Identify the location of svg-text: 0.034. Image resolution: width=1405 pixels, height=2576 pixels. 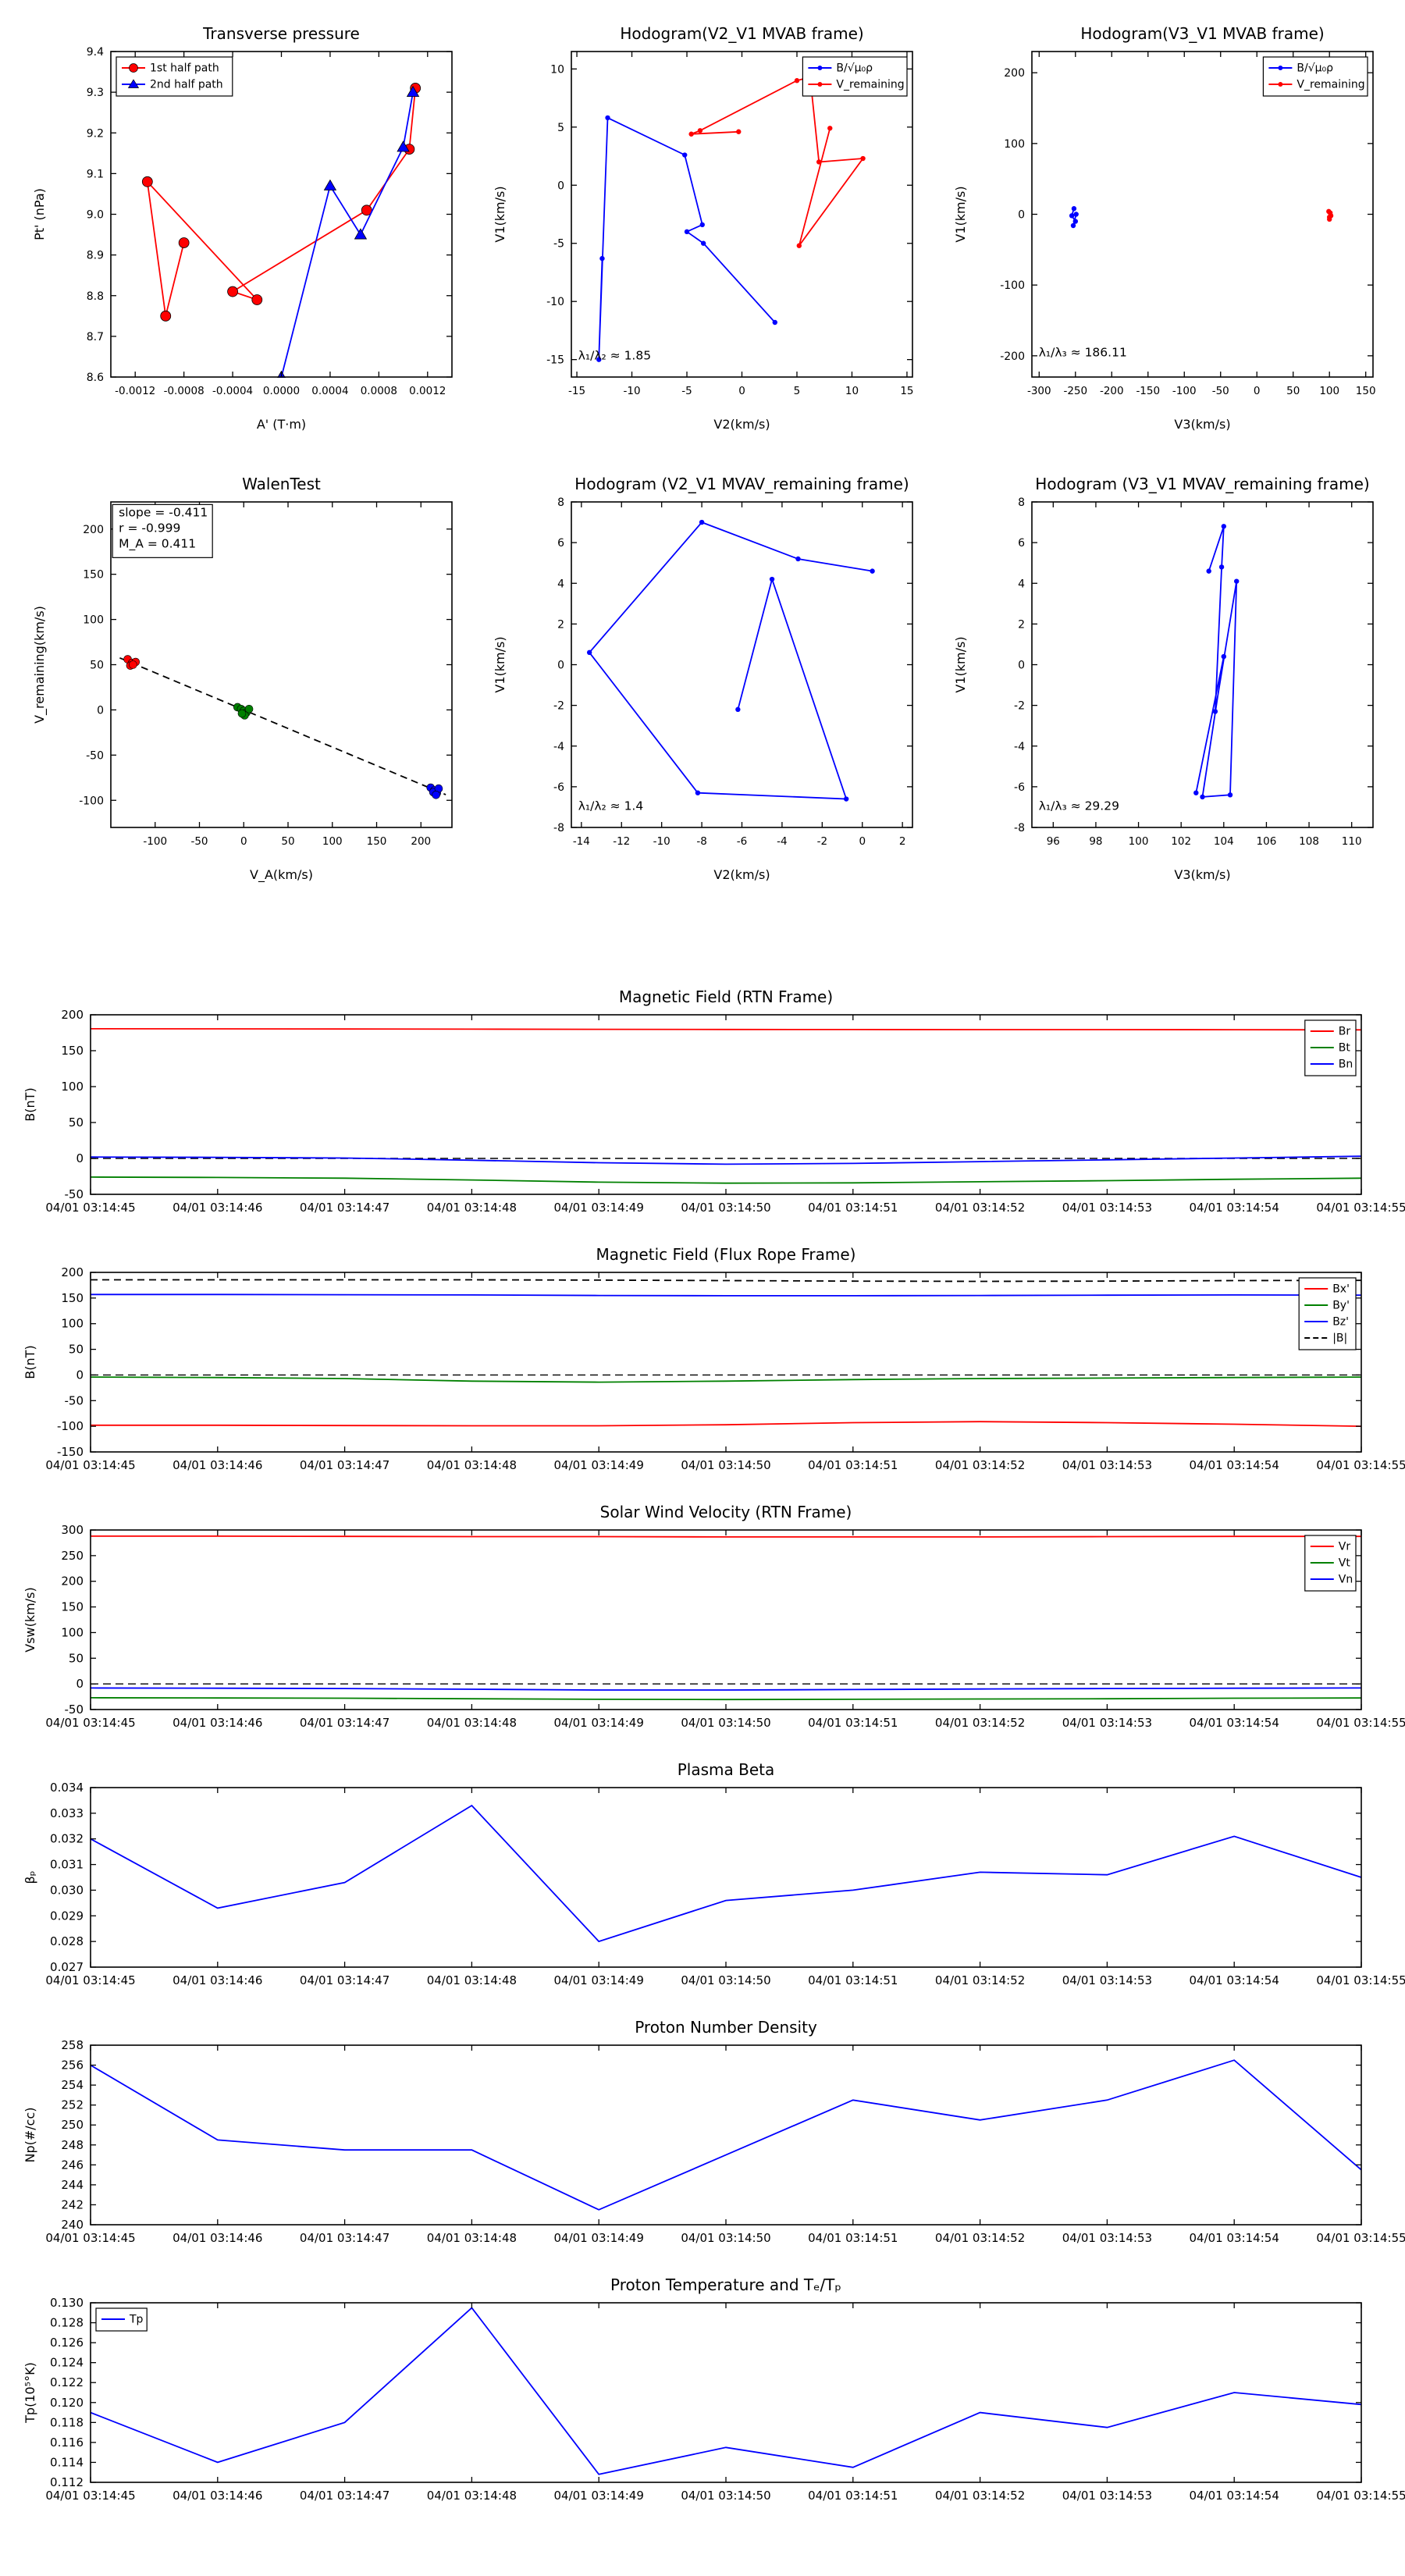
(67, 1788).